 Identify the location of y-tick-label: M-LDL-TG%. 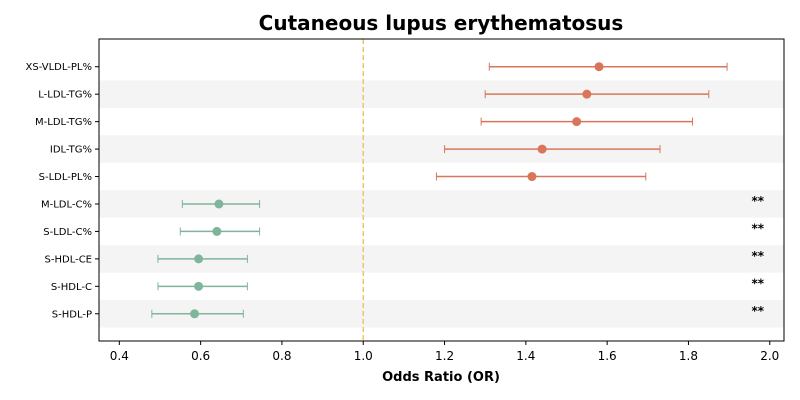
(63, 122).